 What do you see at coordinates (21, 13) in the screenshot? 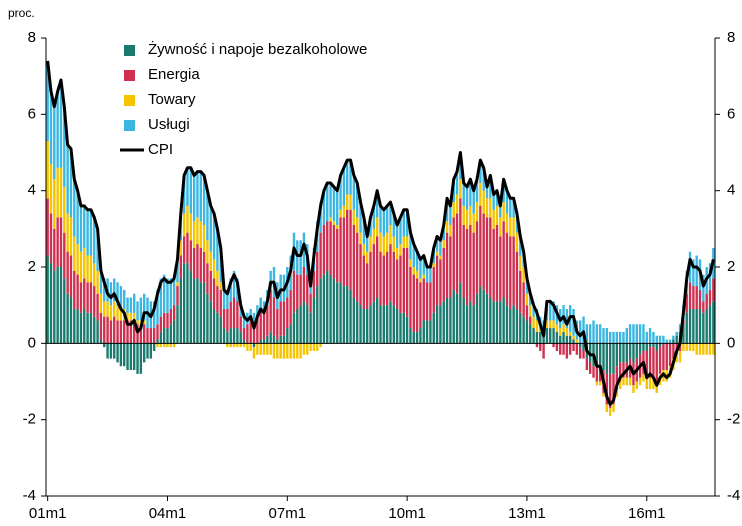
I see `y-axis-unit: proc.` at bounding box center [21, 13].